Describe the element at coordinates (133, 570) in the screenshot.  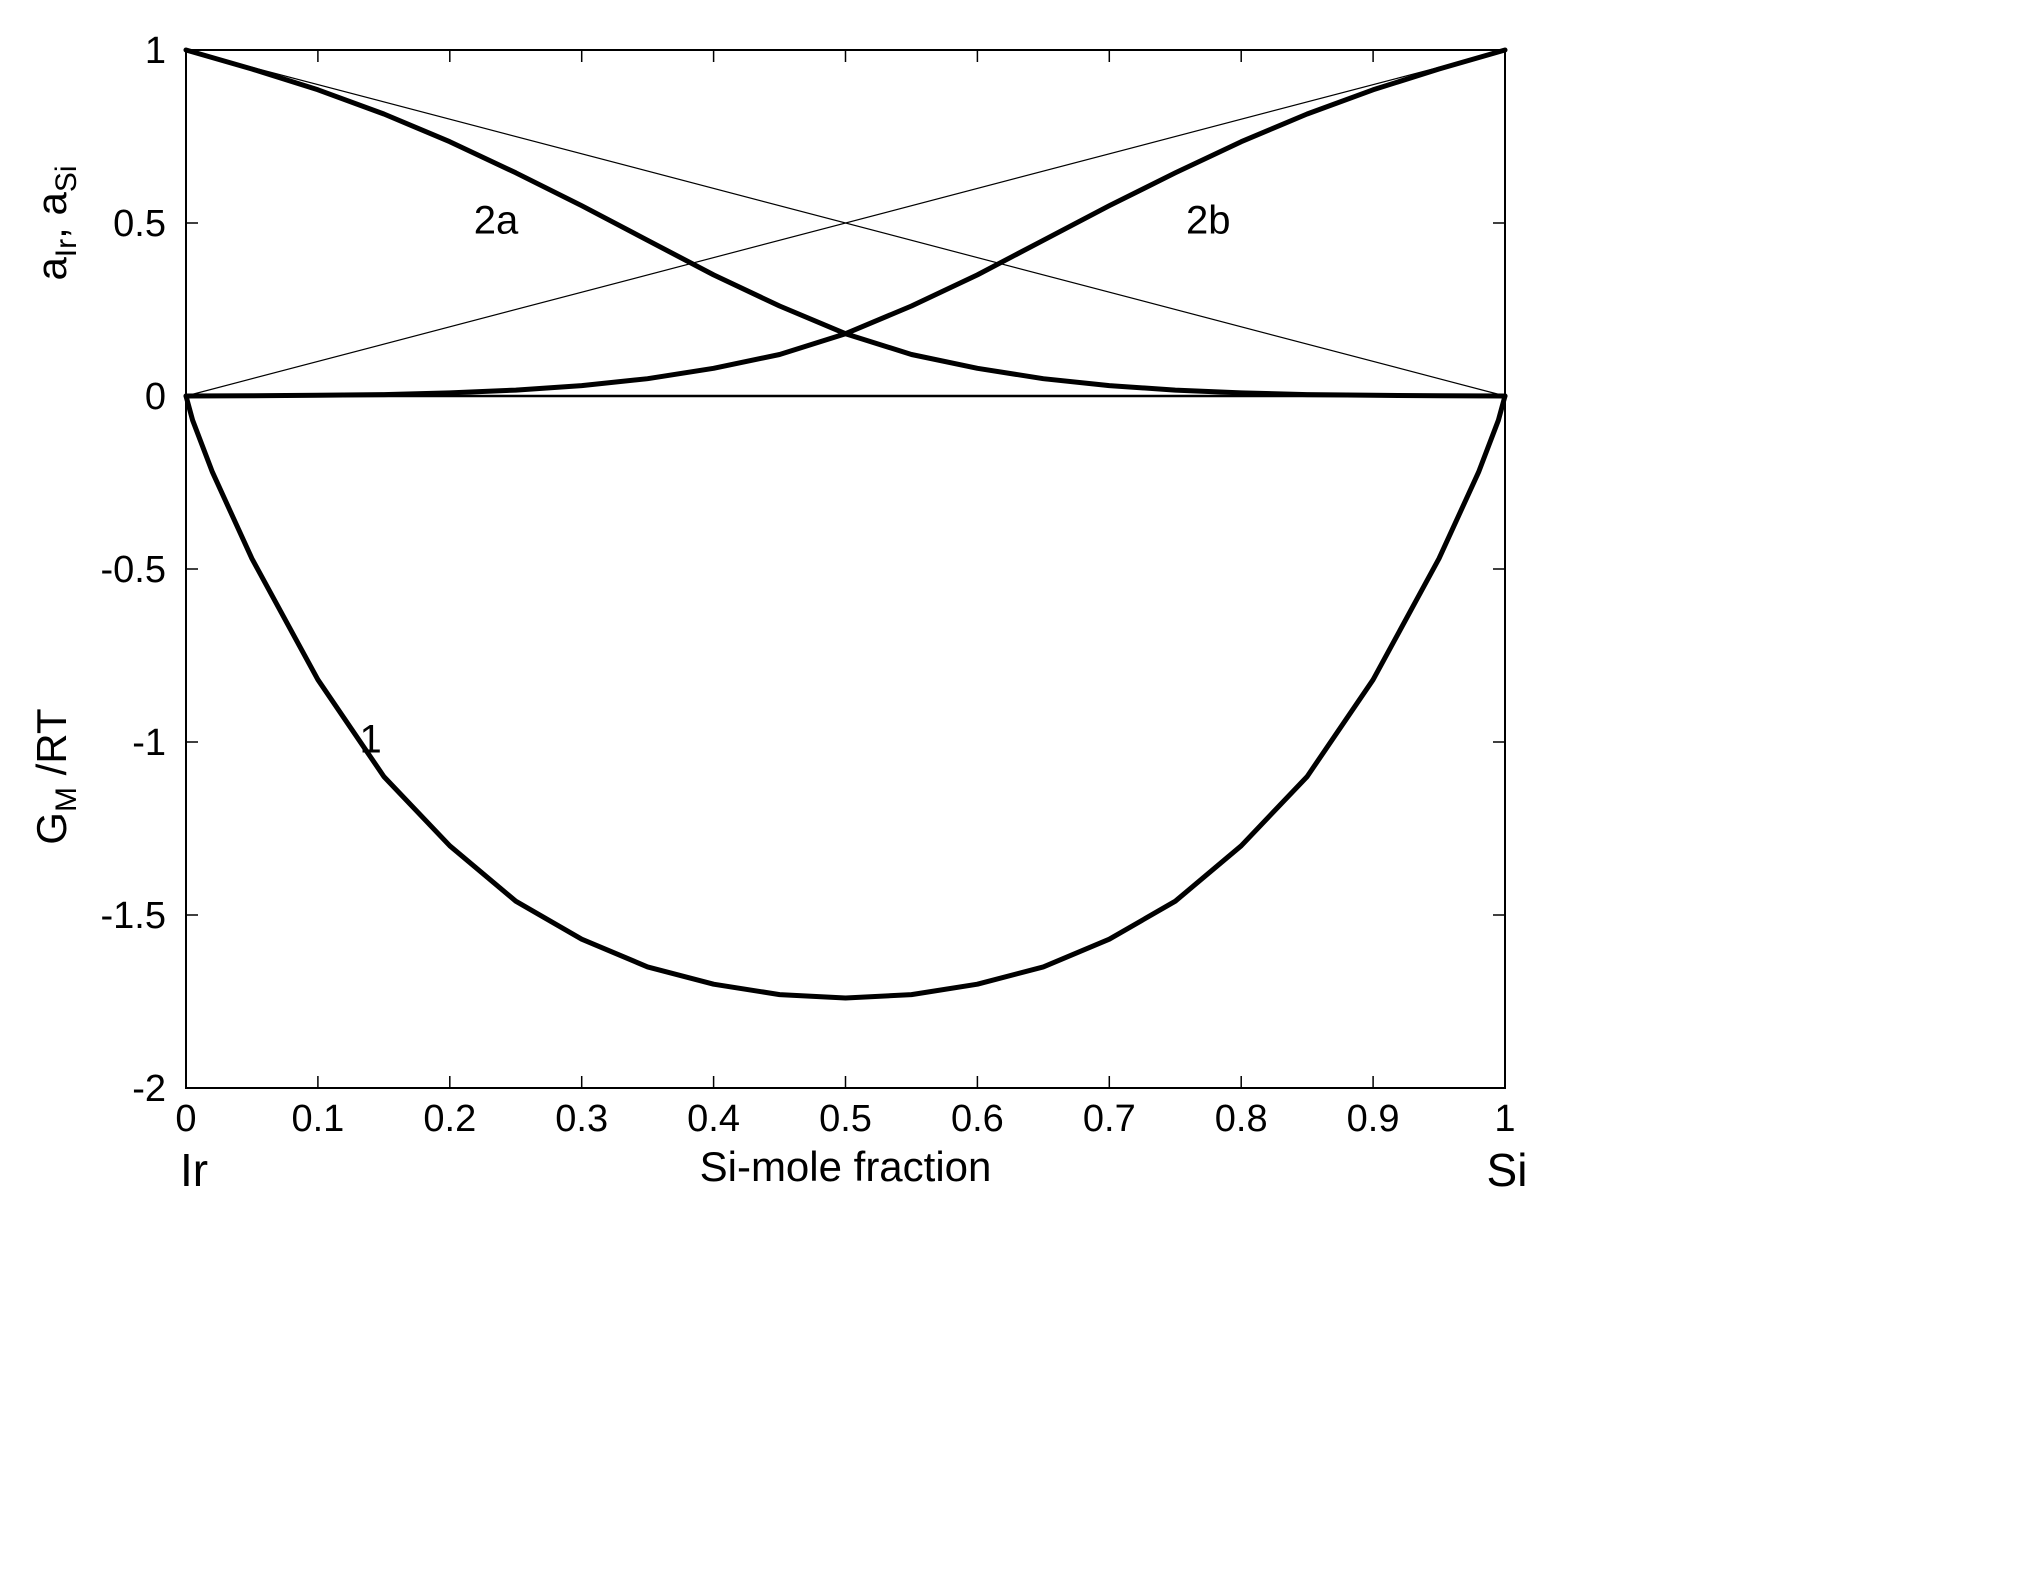
I see `y-tick-label: -0.5` at that location.